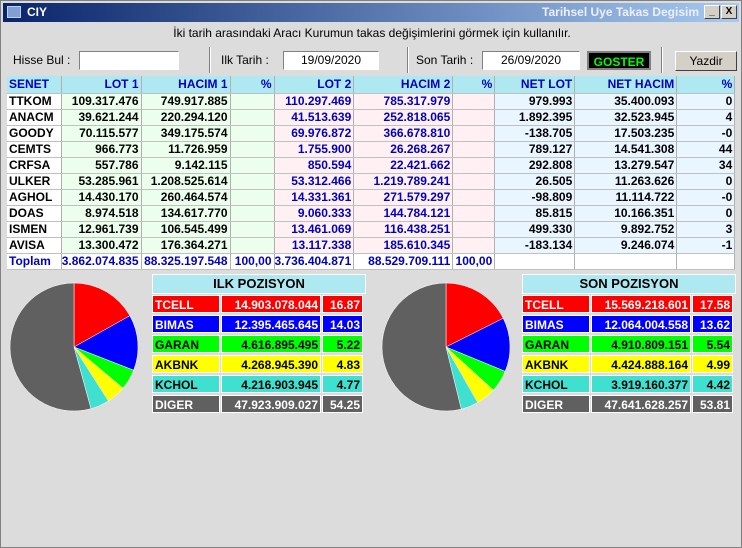 This screenshot has width=742, height=548. Describe the element at coordinates (314, 261) in the screenshot. I see `table-cell: 3.736.404.871` at that location.